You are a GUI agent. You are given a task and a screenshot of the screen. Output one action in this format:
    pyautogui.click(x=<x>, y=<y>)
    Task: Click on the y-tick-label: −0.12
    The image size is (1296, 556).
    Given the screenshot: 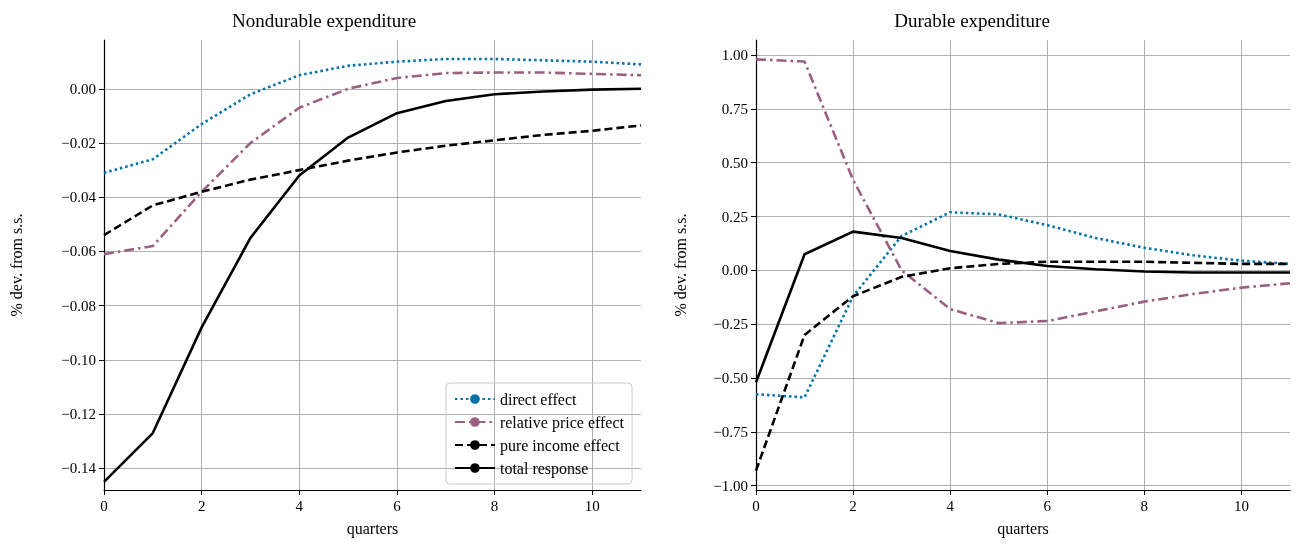 What is the action you would take?
    pyautogui.click(x=78, y=414)
    